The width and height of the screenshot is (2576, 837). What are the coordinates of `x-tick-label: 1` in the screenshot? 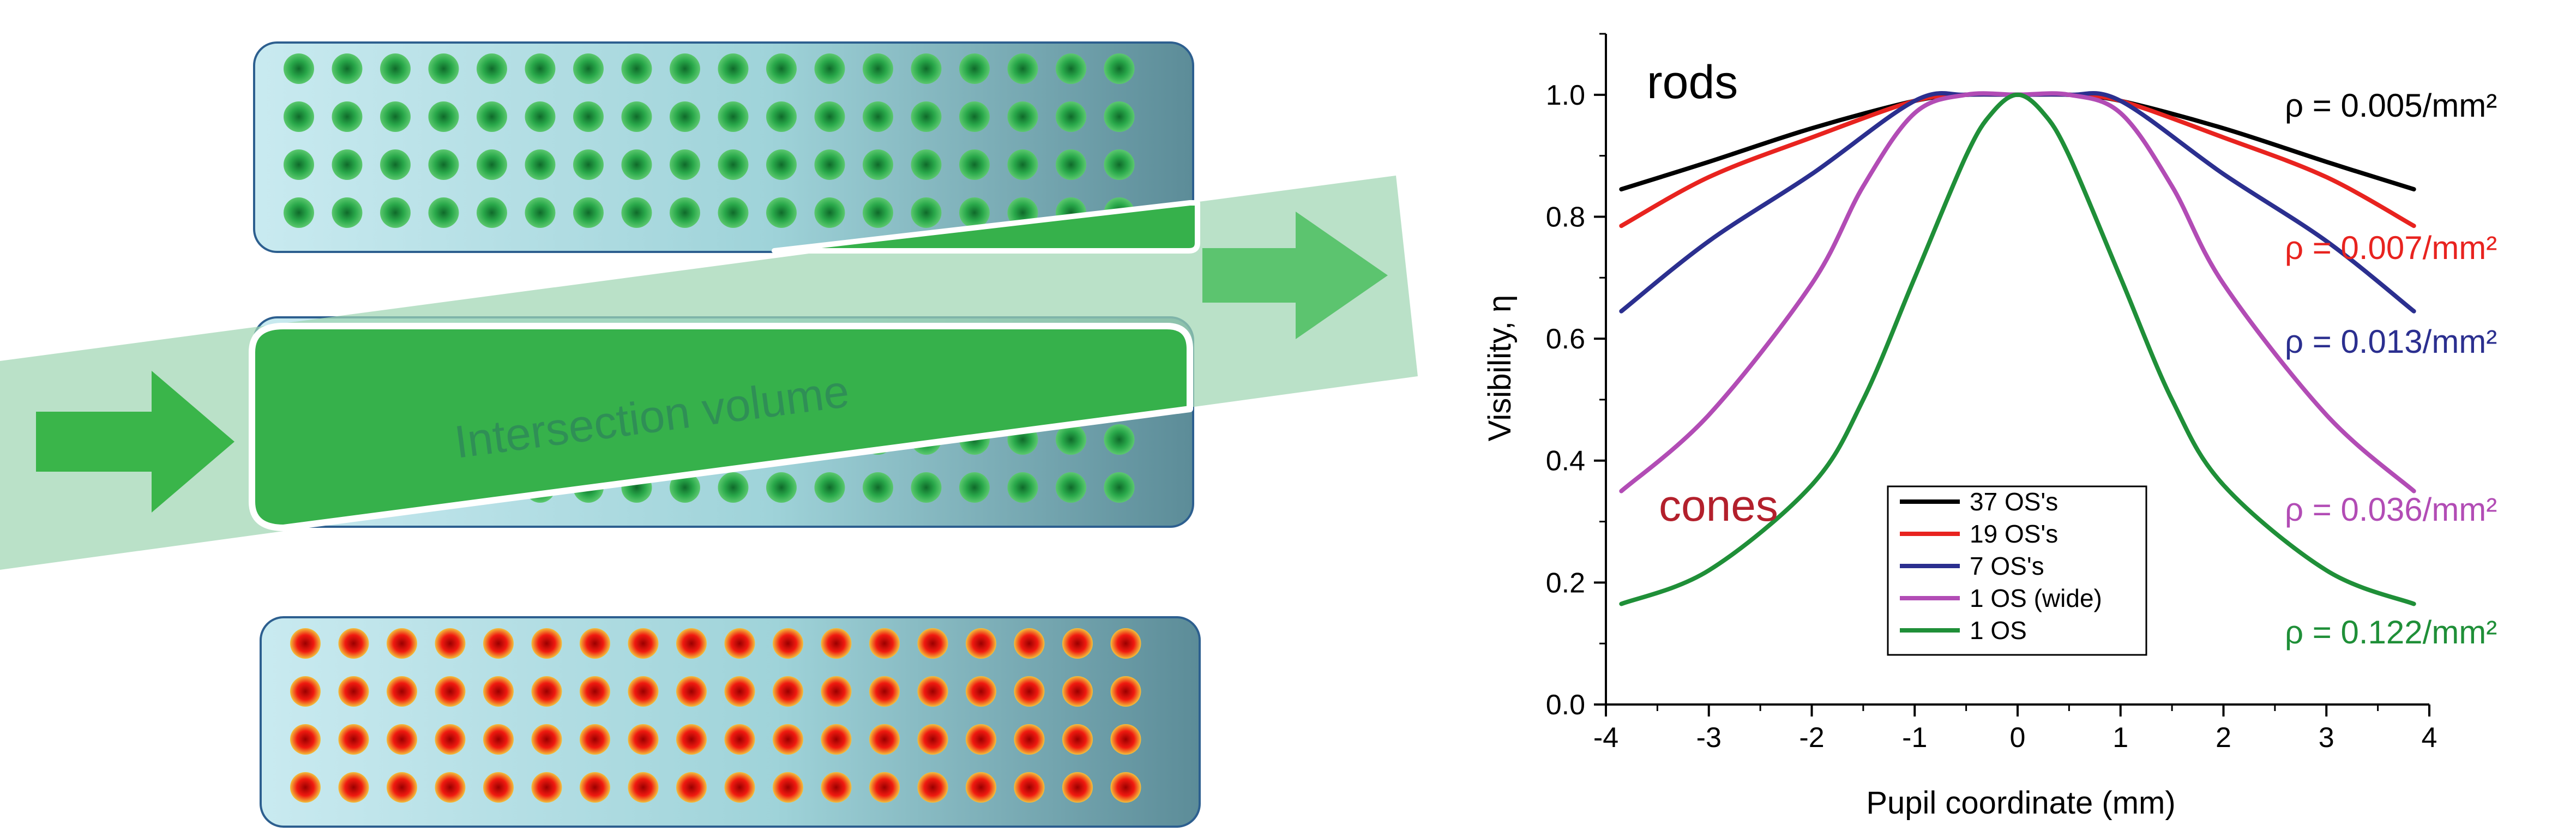 It's located at (2120, 738).